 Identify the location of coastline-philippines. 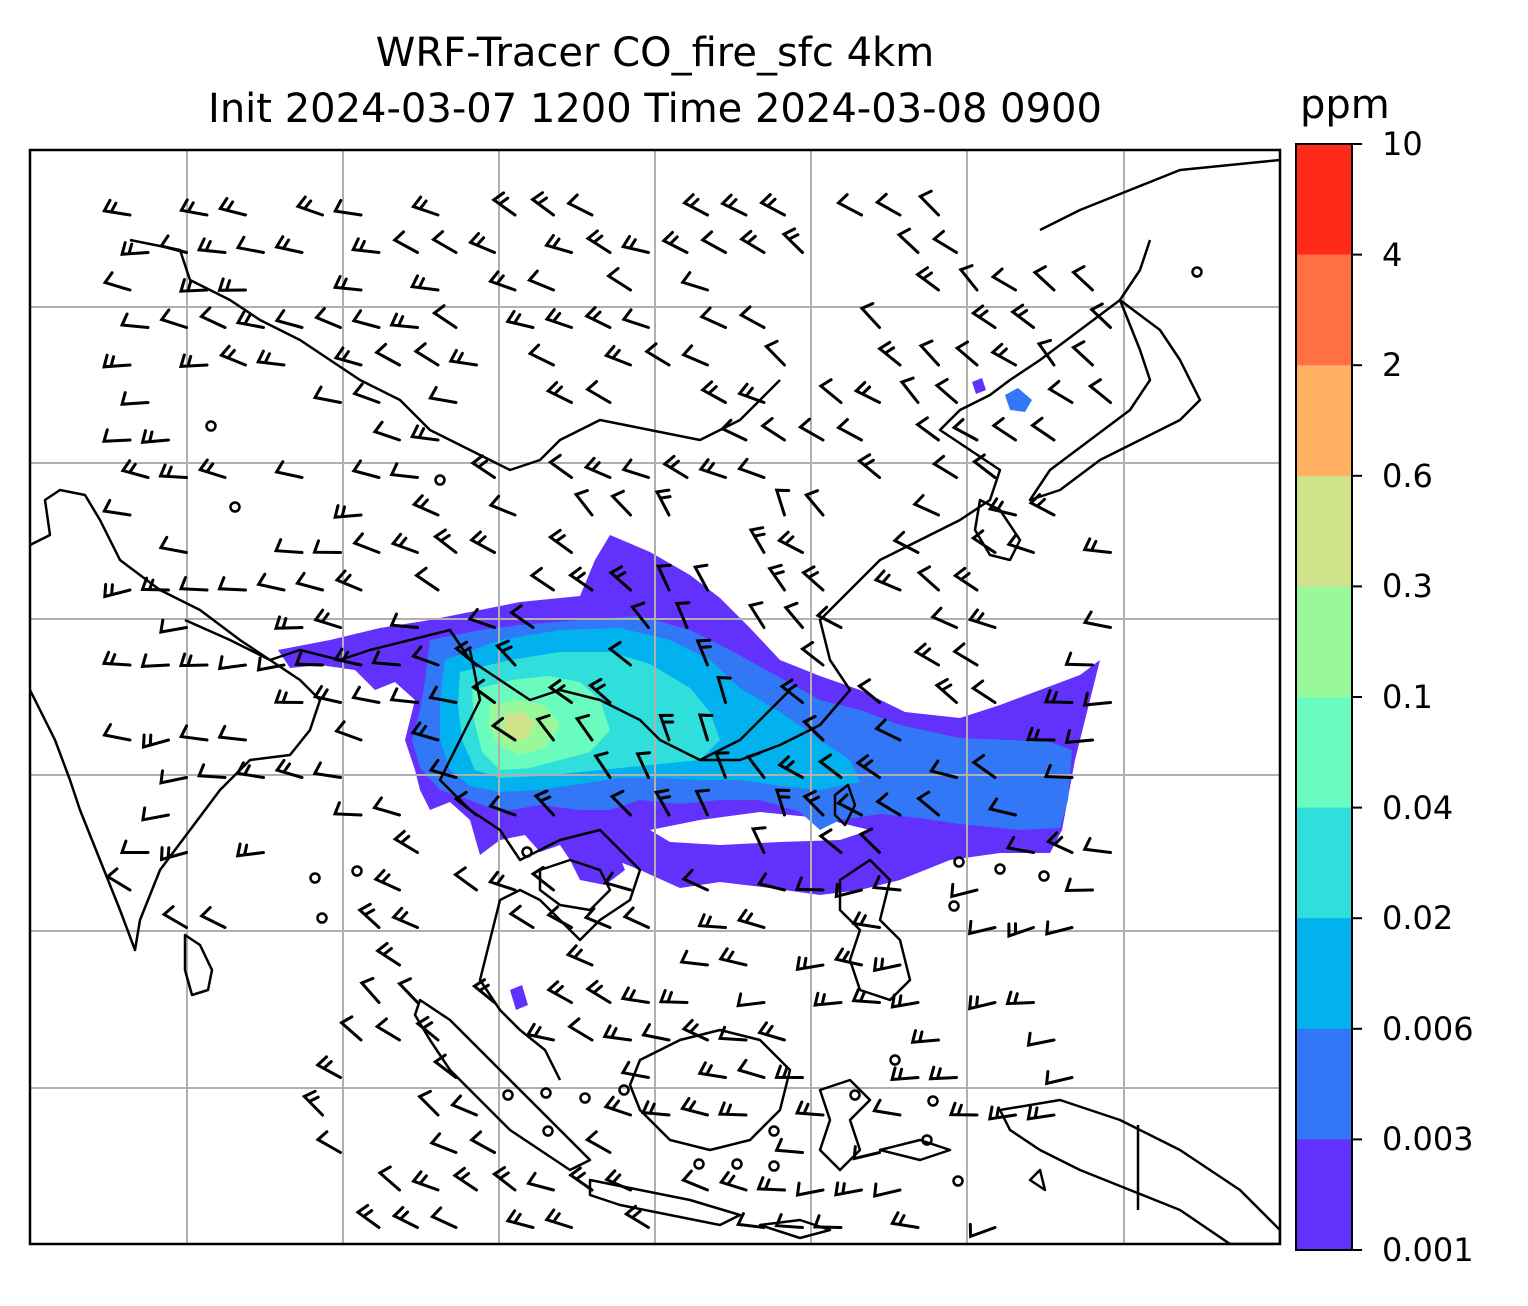
(875, 930).